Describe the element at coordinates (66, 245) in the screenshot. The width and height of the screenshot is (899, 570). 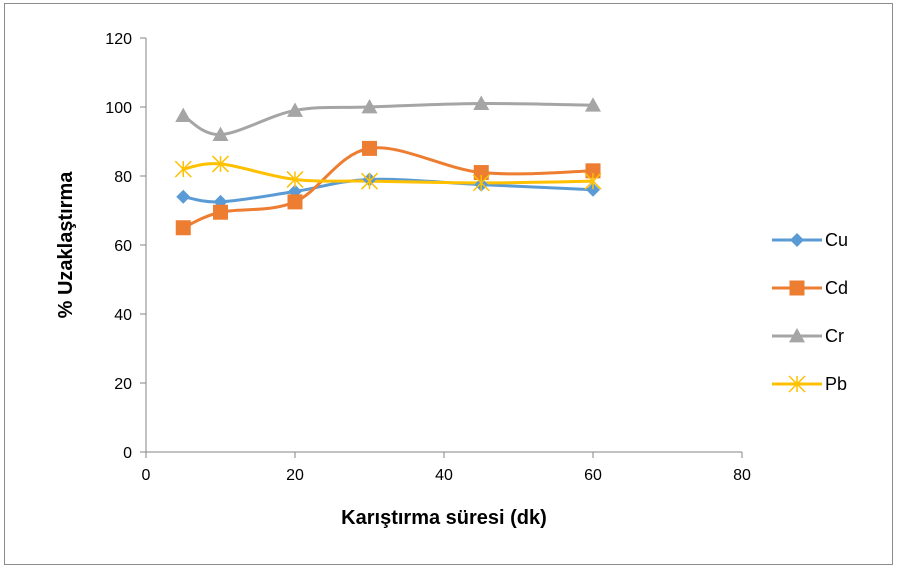
I see `y-axis-title: % Uzaklaştırma` at that location.